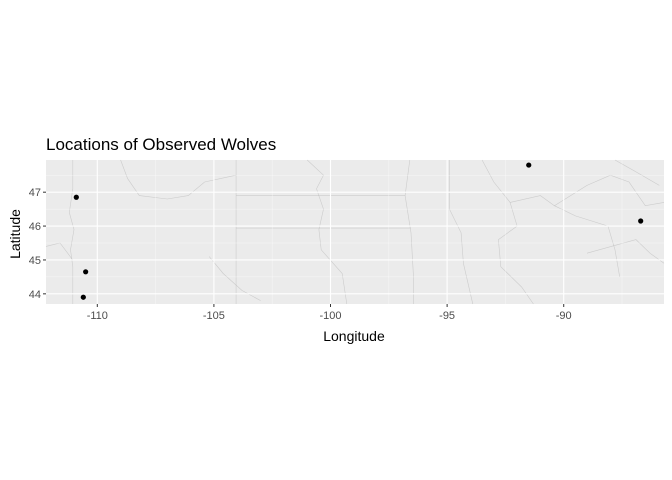  What do you see at coordinates (35, 227) in the screenshot?
I see `y-tick-label: 46` at bounding box center [35, 227].